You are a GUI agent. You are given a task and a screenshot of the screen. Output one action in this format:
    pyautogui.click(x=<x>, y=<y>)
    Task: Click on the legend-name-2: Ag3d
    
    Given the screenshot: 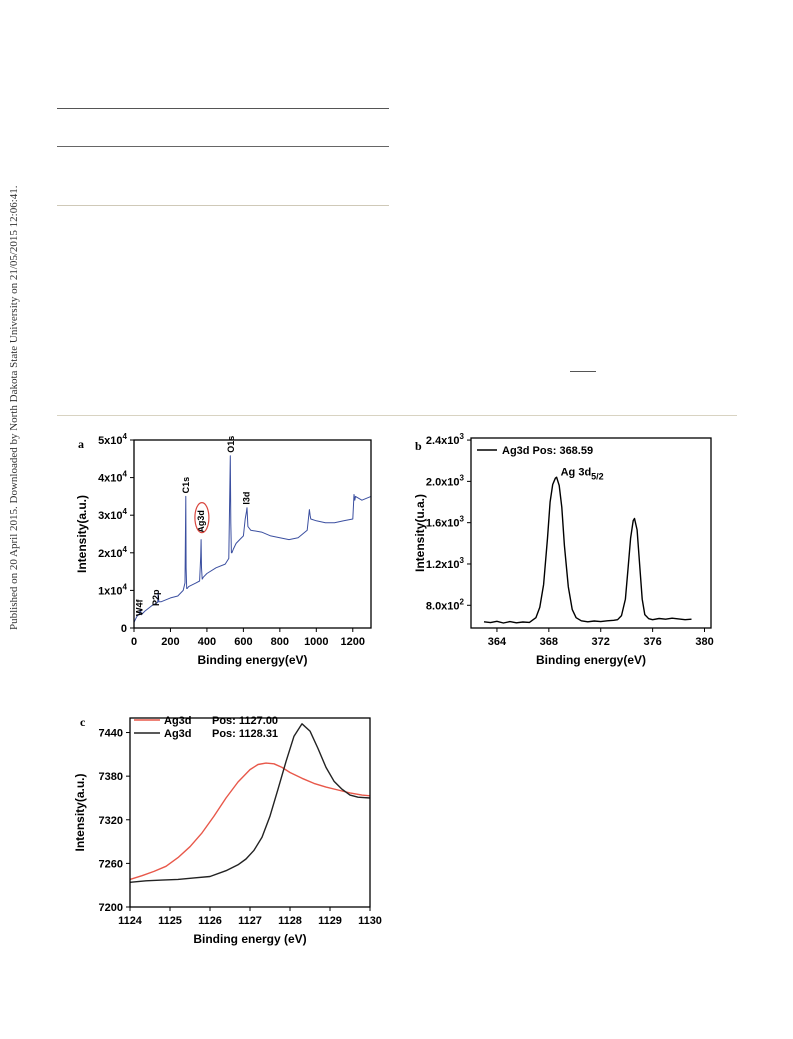 What is the action you would take?
    pyautogui.click(x=178, y=734)
    